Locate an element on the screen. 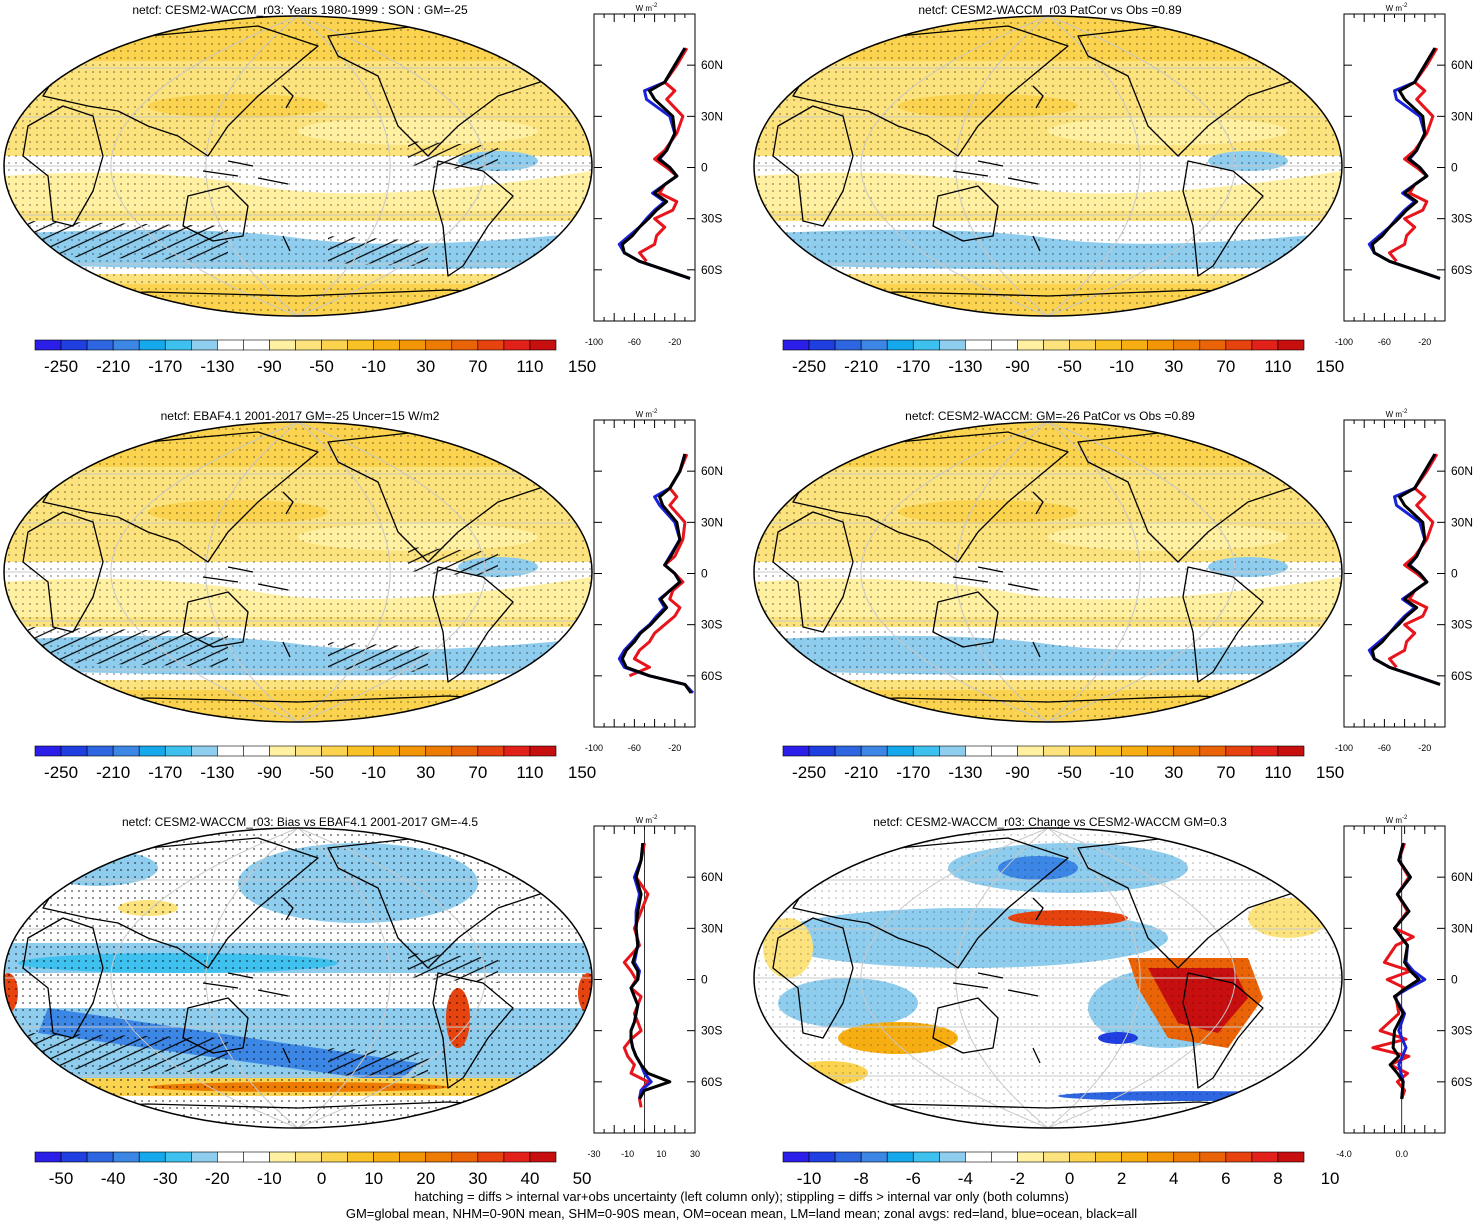  colorbar-label: -210 is located at coordinates (861, 366).